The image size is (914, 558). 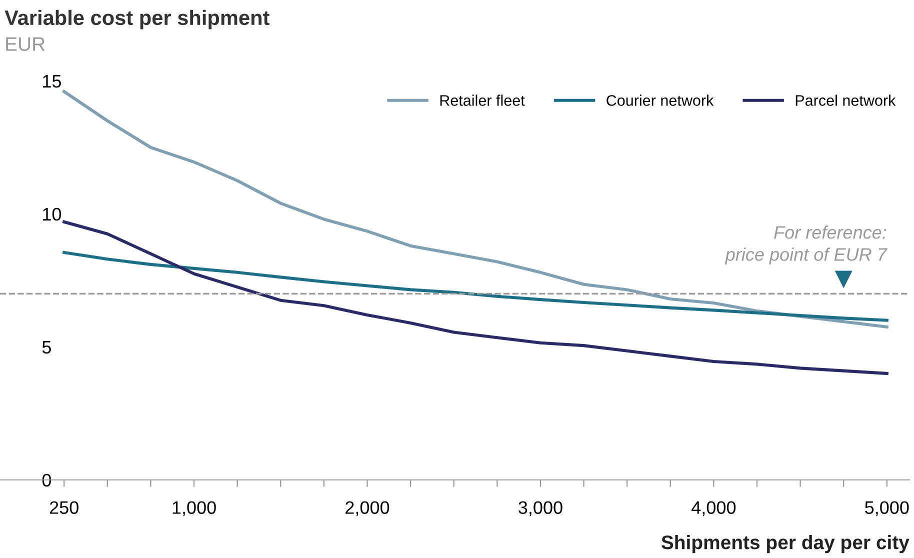 I want to click on y-tick-label: 15, so click(x=52, y=81).